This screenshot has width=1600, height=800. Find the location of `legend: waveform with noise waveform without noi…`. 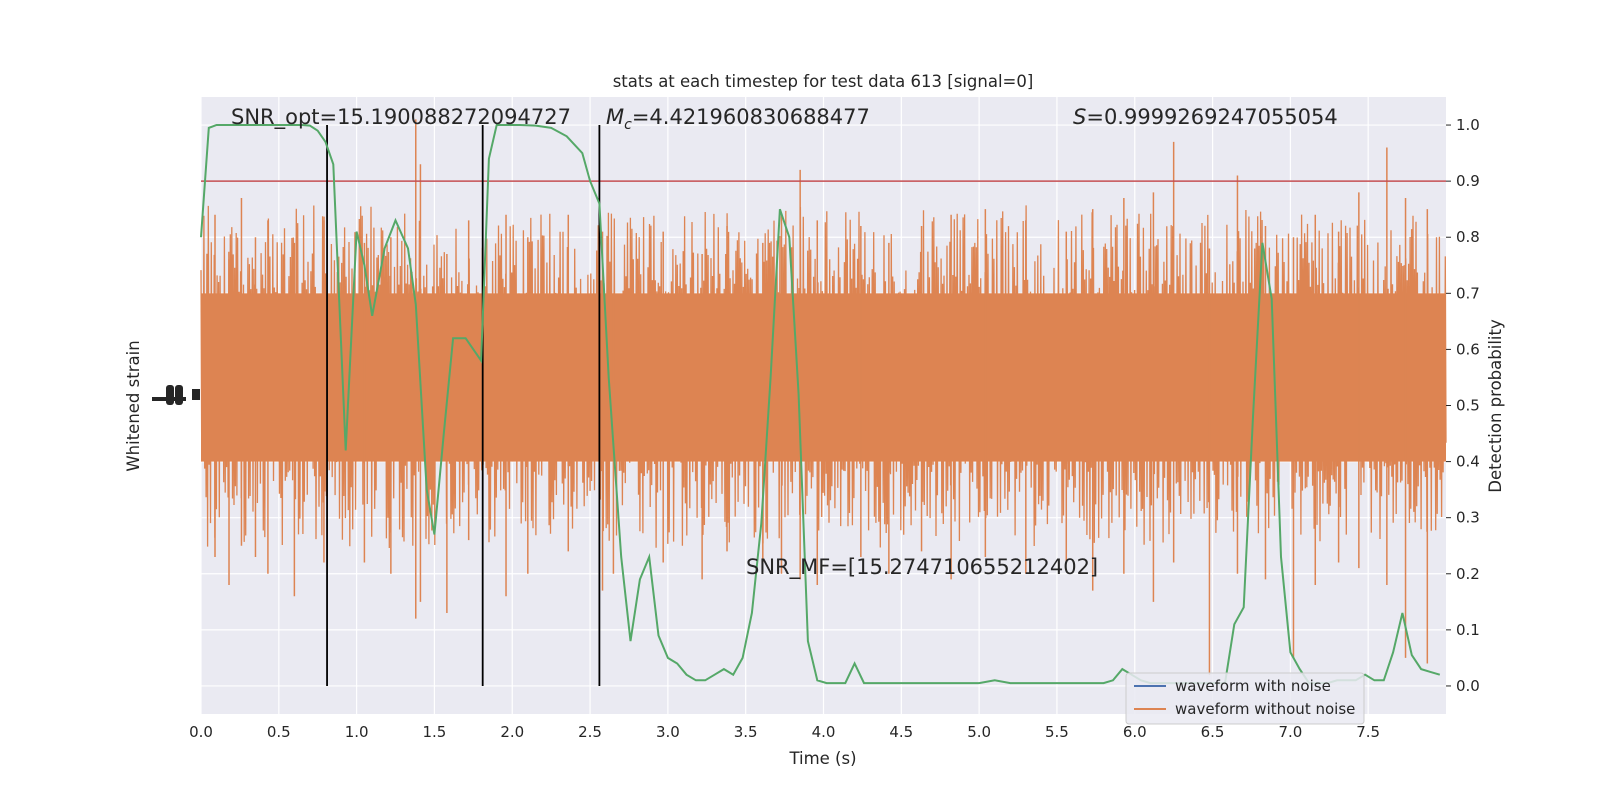

legend: waveform with noise waveform without noi… is located at coordinates (1245, 698).